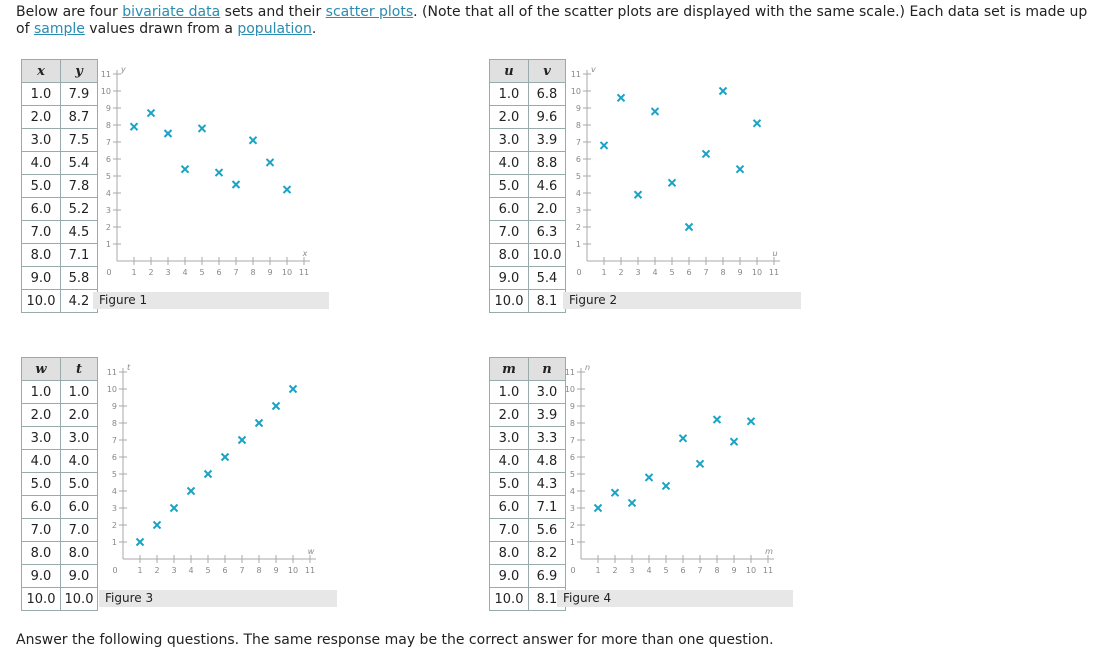  I want to click on table-header: u, so click(509, 71).